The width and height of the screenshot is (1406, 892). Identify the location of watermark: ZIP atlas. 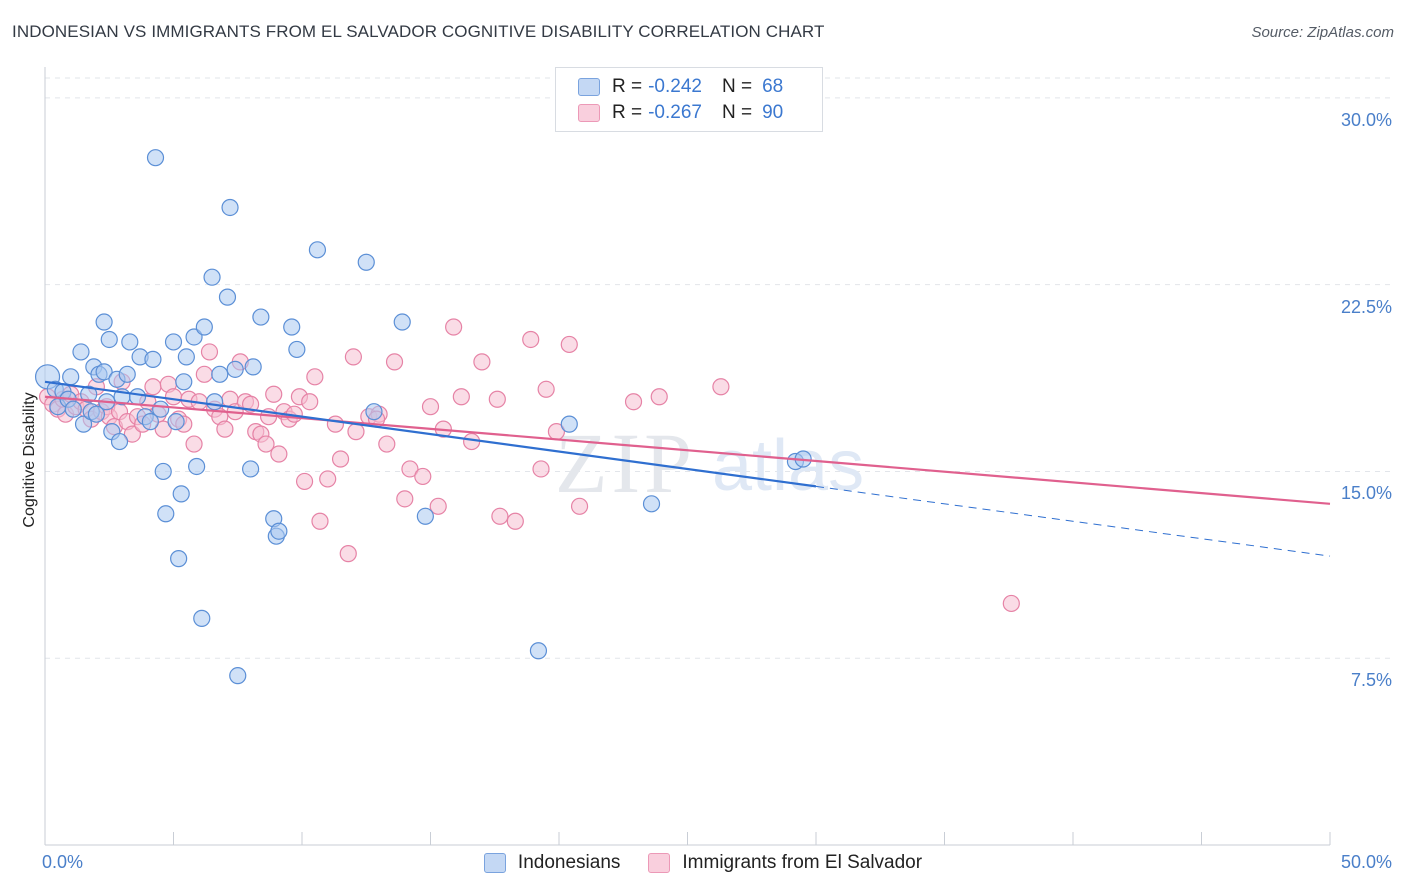
(709, 463).